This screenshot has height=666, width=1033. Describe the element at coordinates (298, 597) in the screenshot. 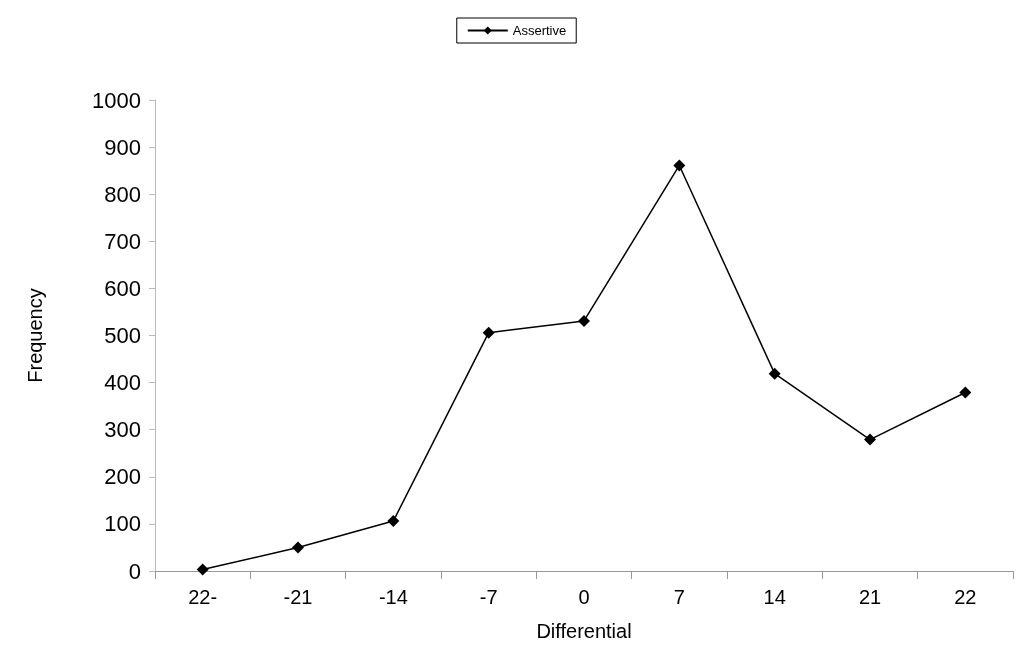

I see `x-tick-label: -21` at that location.